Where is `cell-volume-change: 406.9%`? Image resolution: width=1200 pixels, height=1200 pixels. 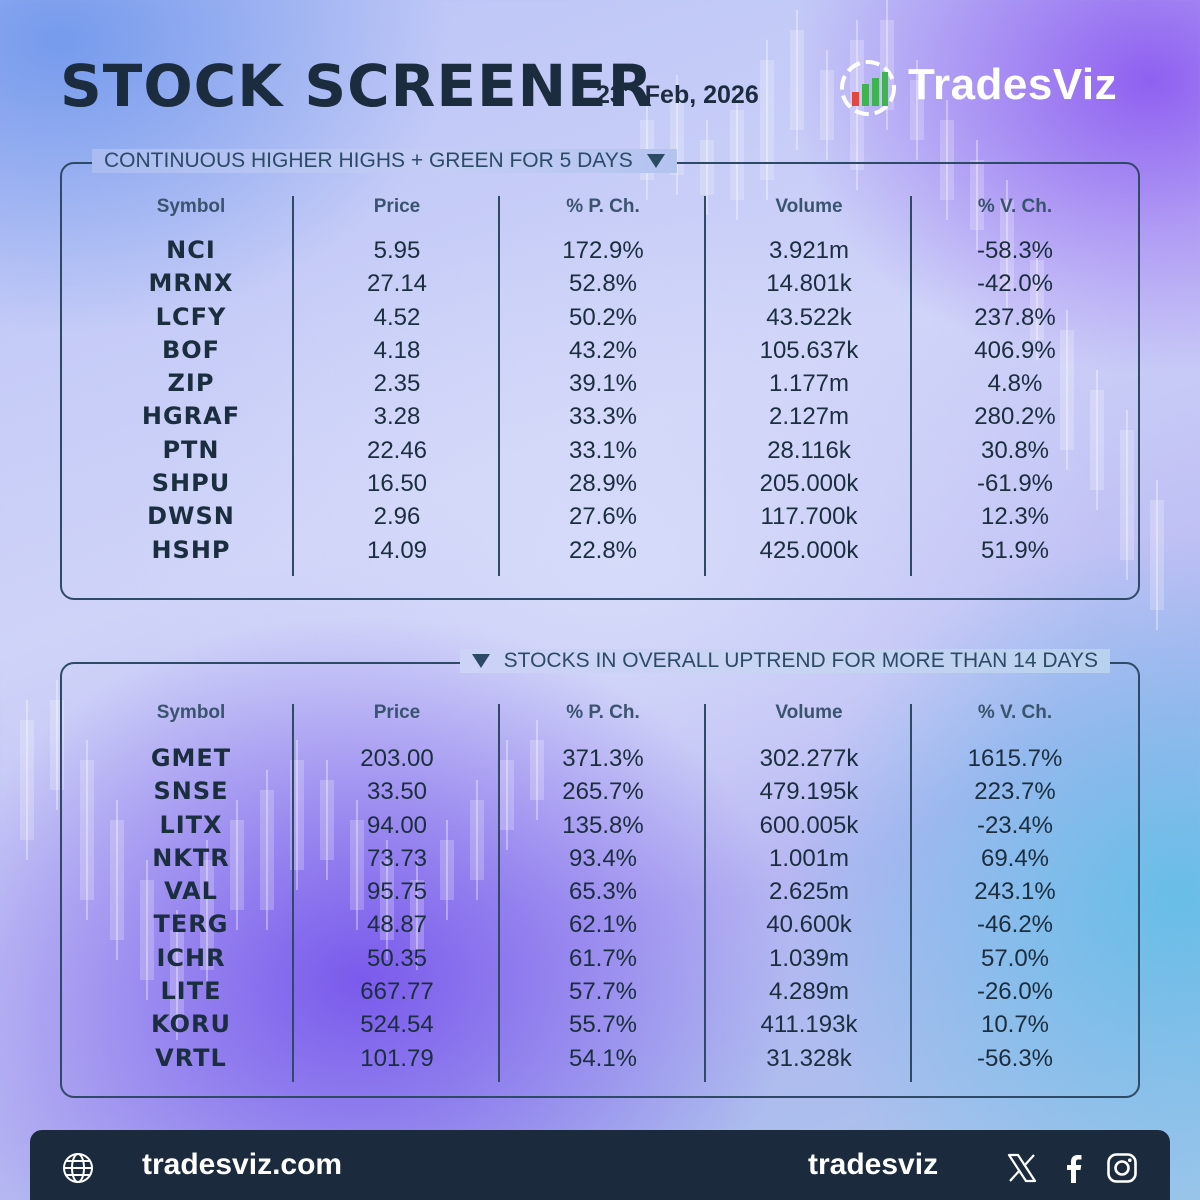 cell-volume-change: 406.9% is located at coordinates (1015, 350).